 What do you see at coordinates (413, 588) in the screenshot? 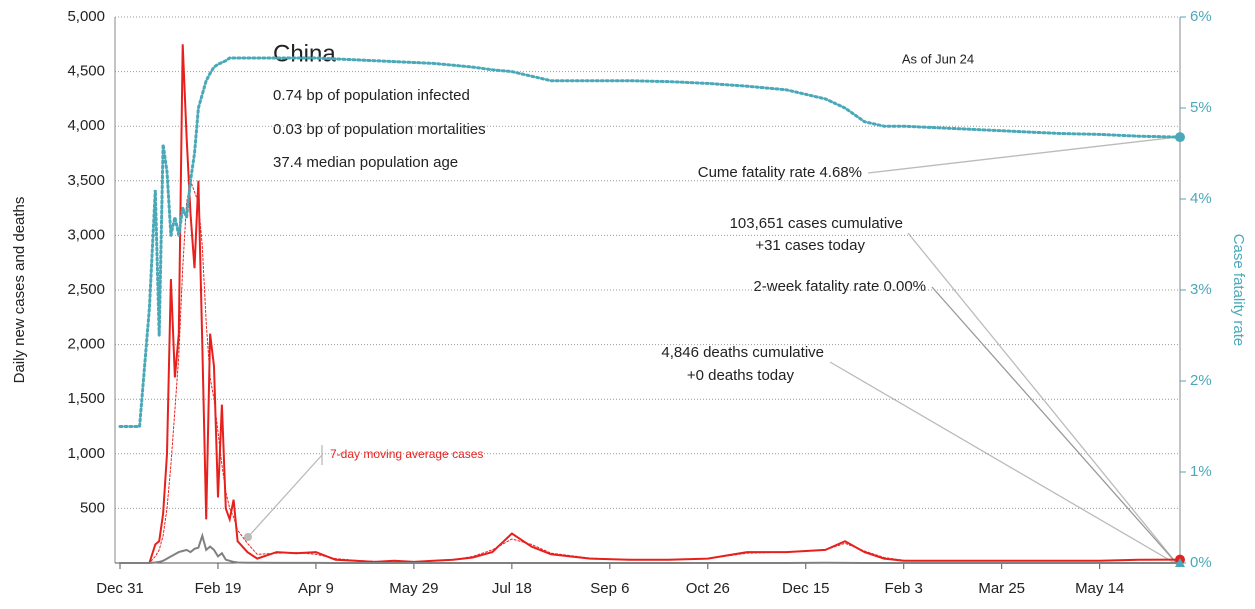
I see `x-tick-label: May 29` at bounding box center [413, 588].